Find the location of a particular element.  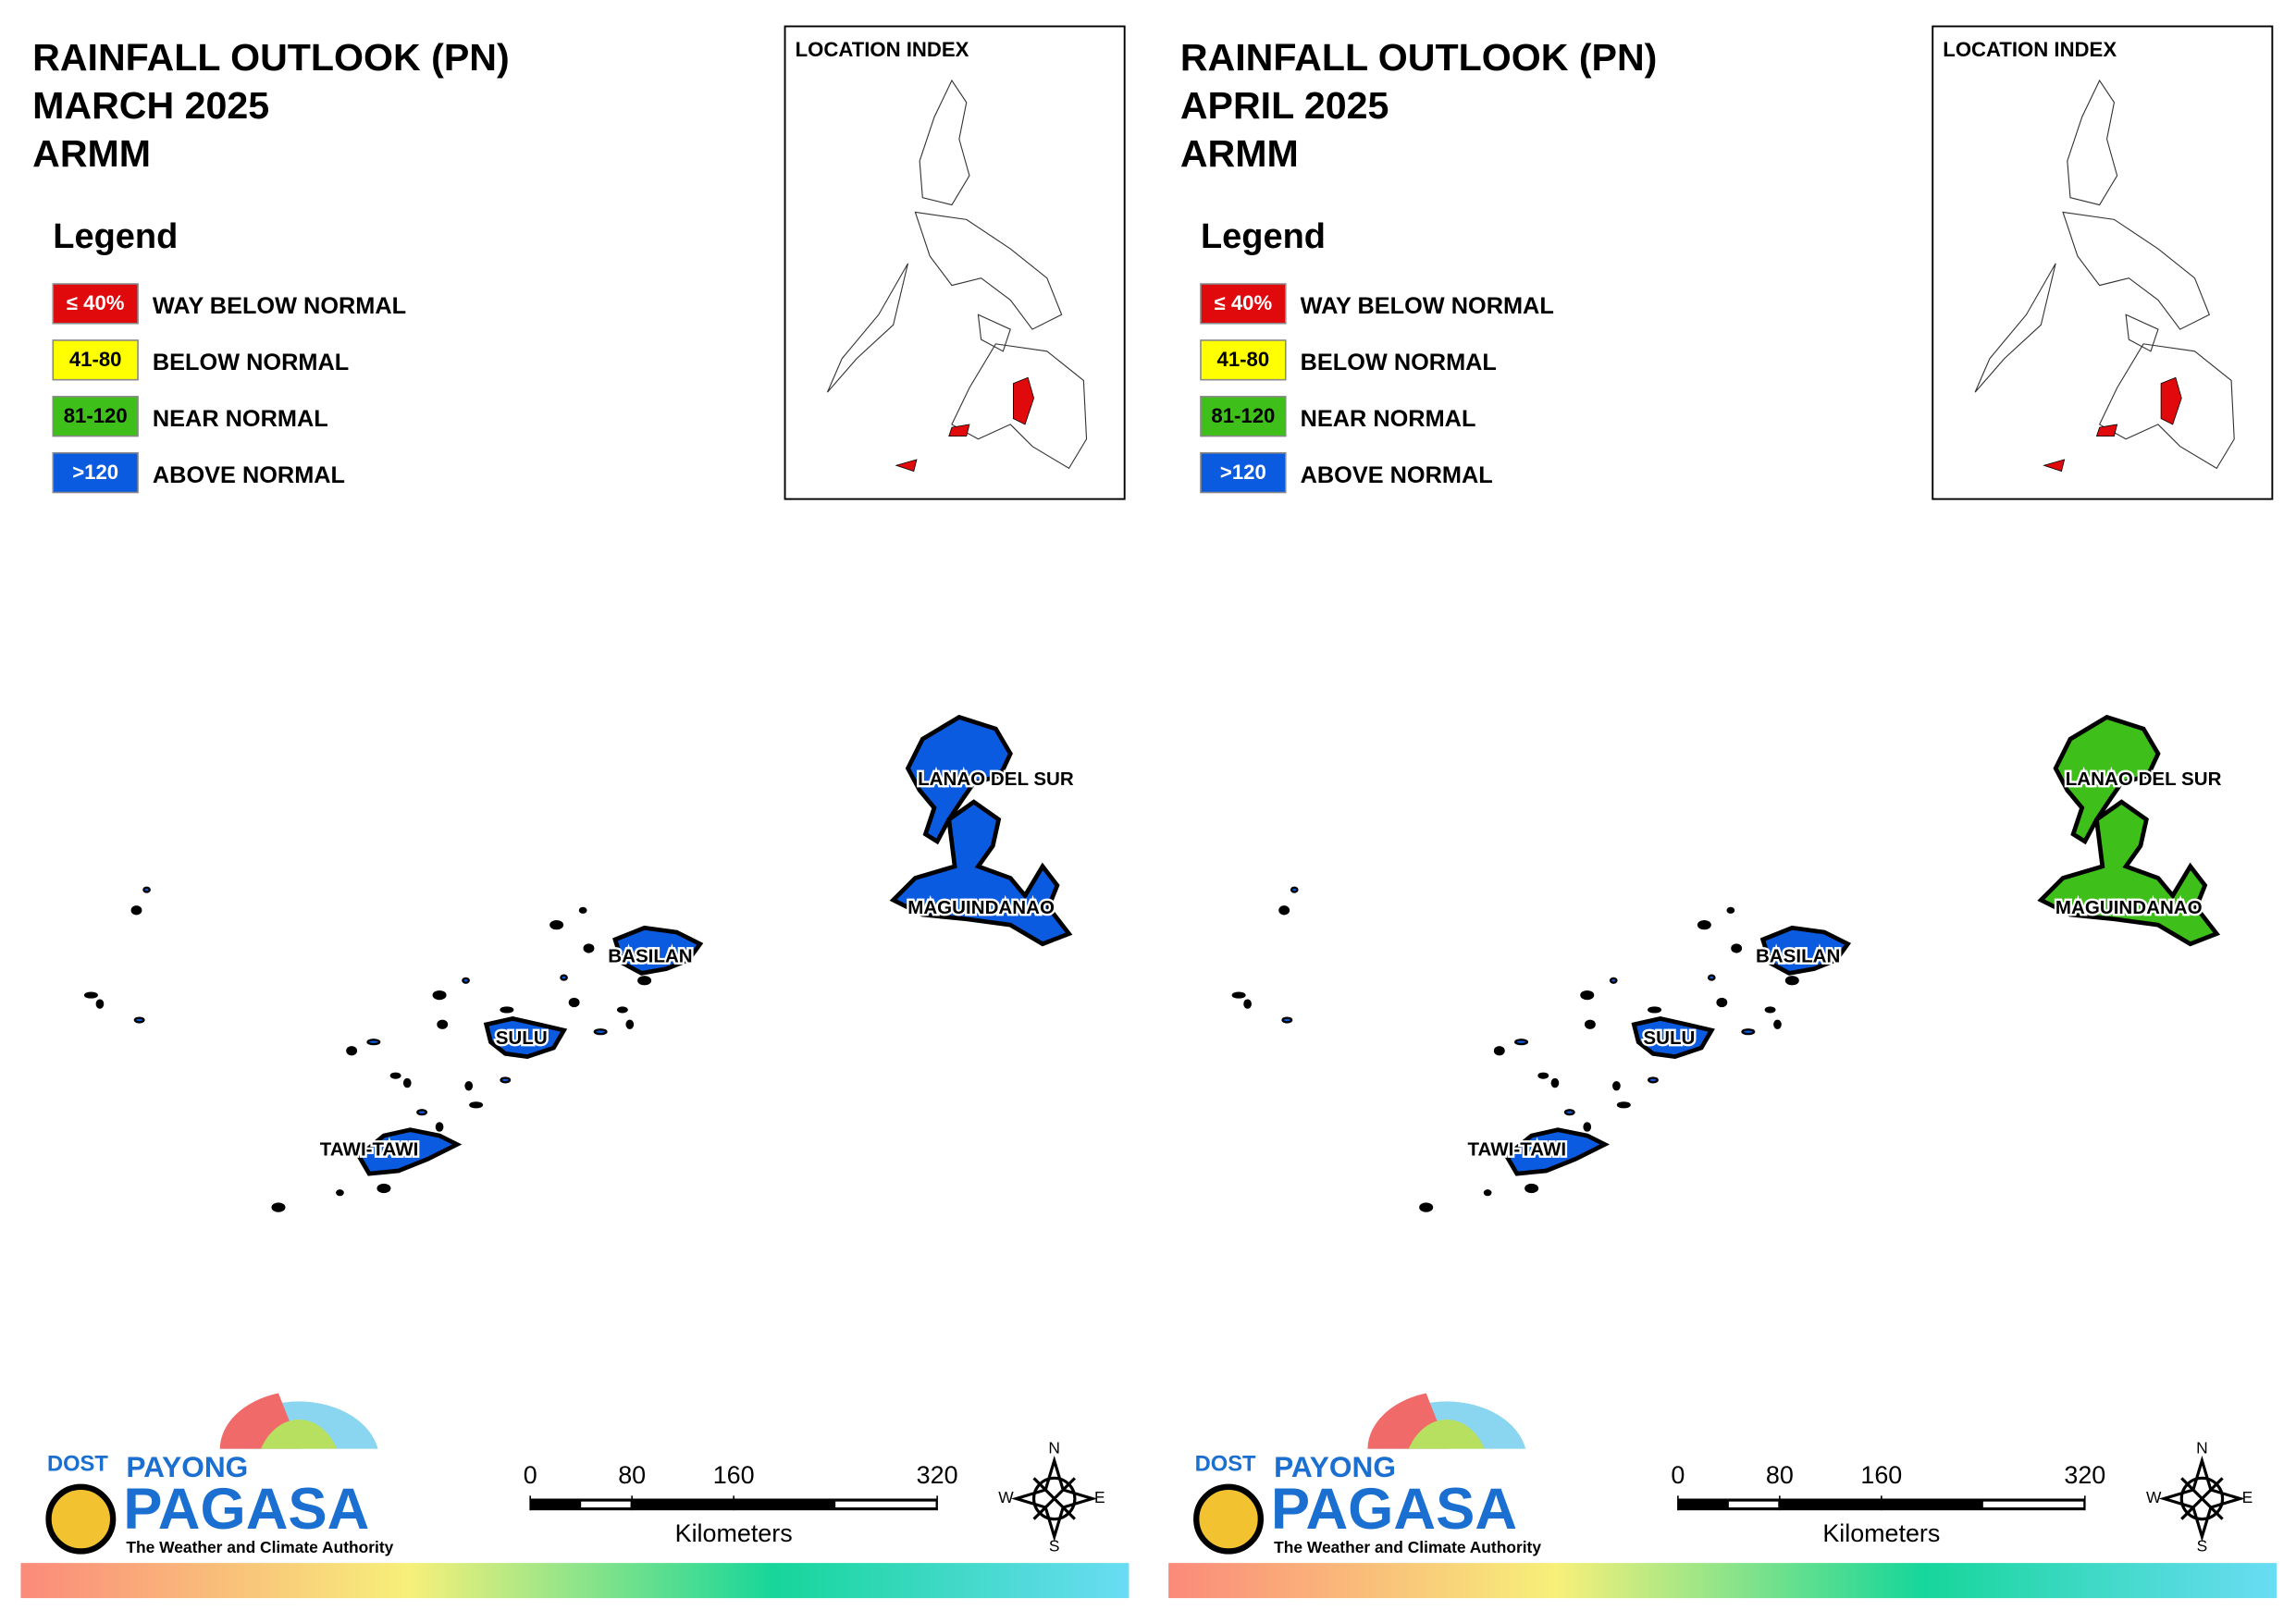

color-band is located at coordinates (574, 1581).